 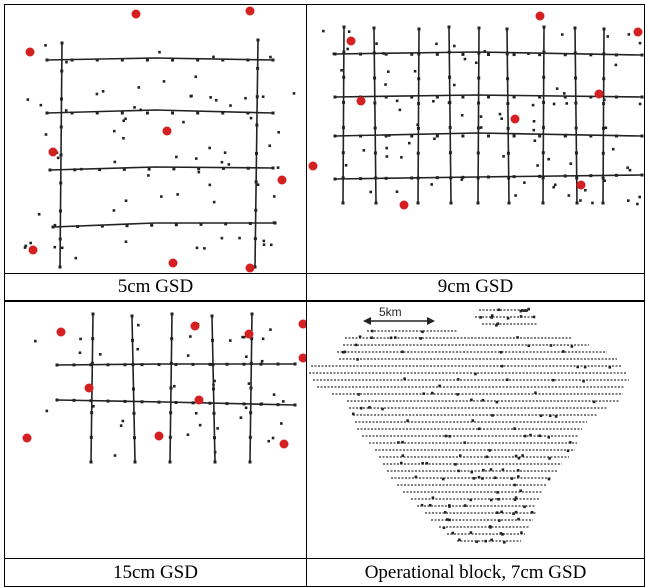 What do you see at coordinates (431, 321) in the screenshot?
I see `scale-bar-arrow-right` at bounding box center [431, 321].